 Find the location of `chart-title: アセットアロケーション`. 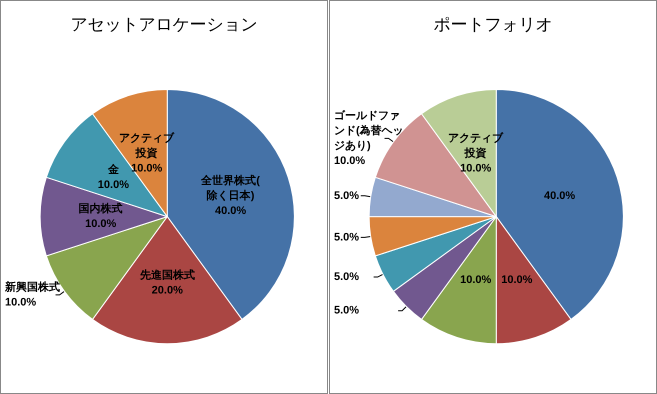

chart-title: アセットアロケーション is located at coordinates (164, 24).